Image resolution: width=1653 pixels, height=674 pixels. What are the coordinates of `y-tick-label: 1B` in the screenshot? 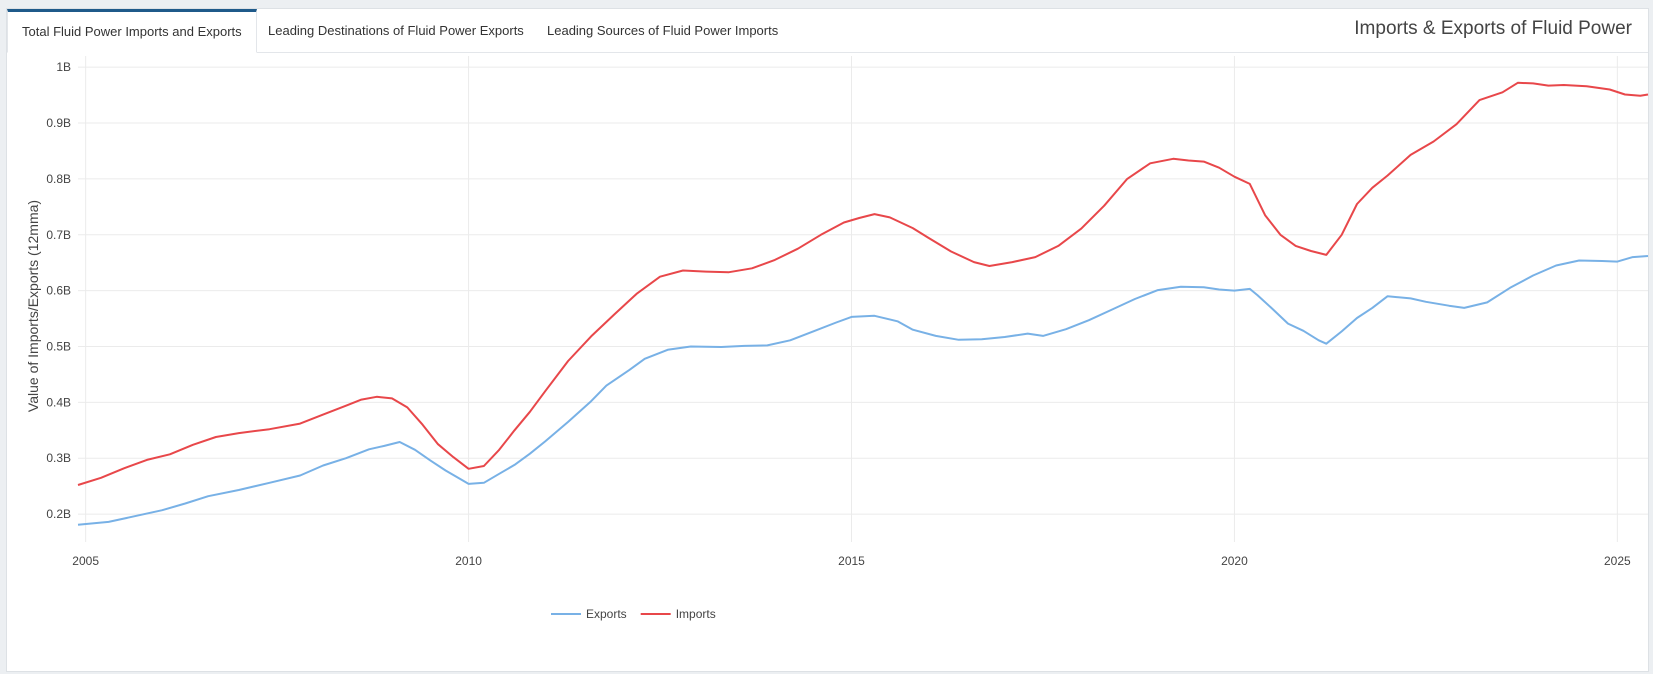 It's located at (63, 67).